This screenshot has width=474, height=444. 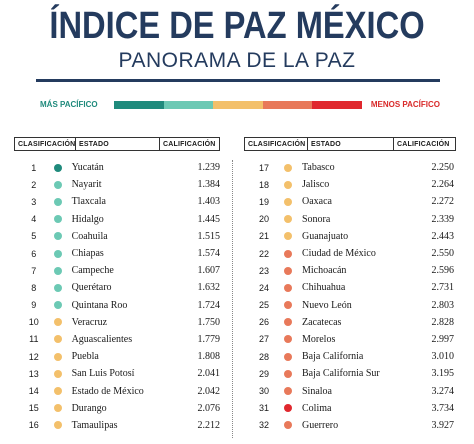 I want to click on state-cell: Tamaulipas, so click(x=94, y=425).